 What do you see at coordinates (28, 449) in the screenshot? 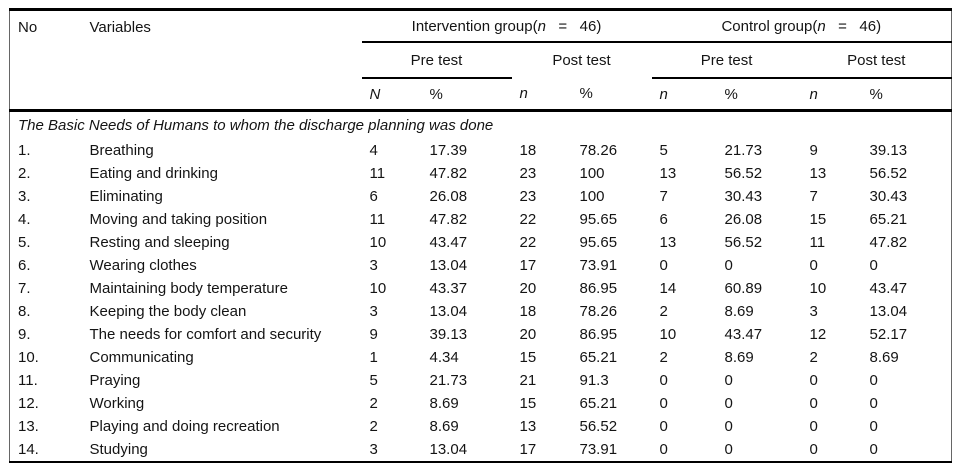
I see `row-number: 14.` at bounding box center [28, 449].